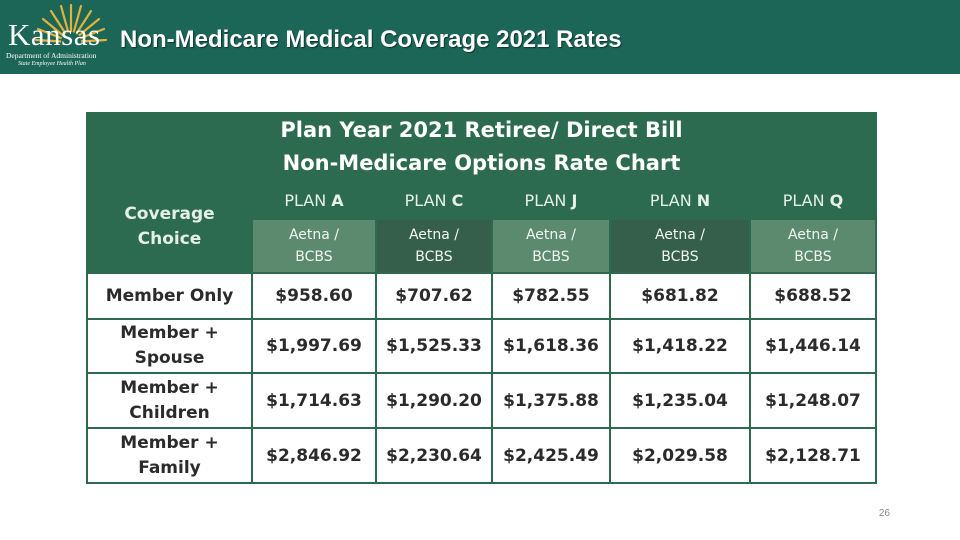 Image resolution: width=960 pixels, height=540 pixels. I want to click on chart-title-line1: Plan Year 2021 Retiree/ Direct Bill, so click(481, 130).